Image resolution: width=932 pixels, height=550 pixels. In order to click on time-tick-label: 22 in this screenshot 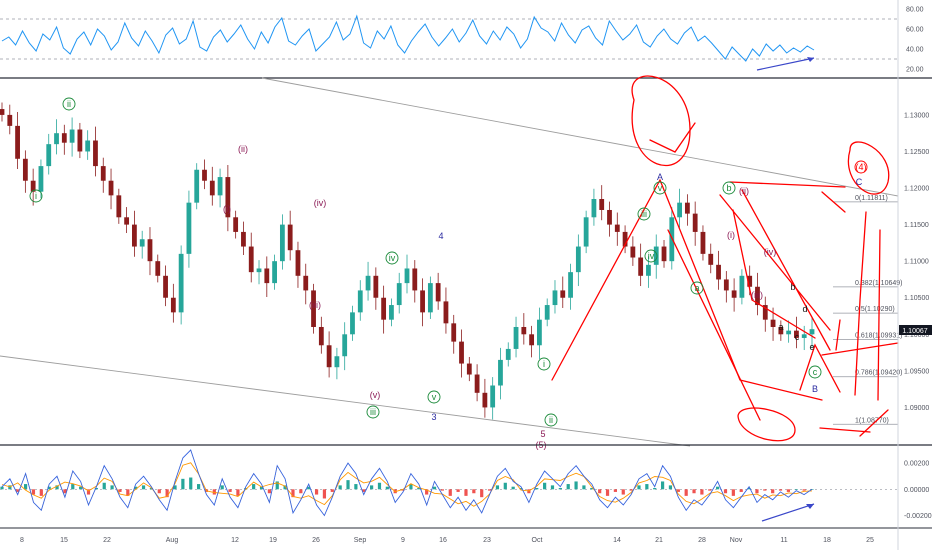, I will do `click(107, 540)`.